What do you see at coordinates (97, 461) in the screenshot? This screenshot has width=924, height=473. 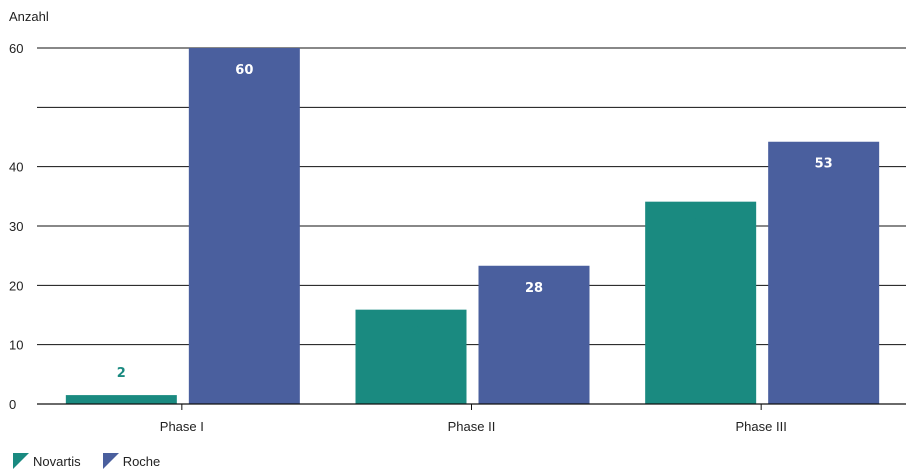 I see `legend: Novartis Roche` at bounding box center [97, 461].